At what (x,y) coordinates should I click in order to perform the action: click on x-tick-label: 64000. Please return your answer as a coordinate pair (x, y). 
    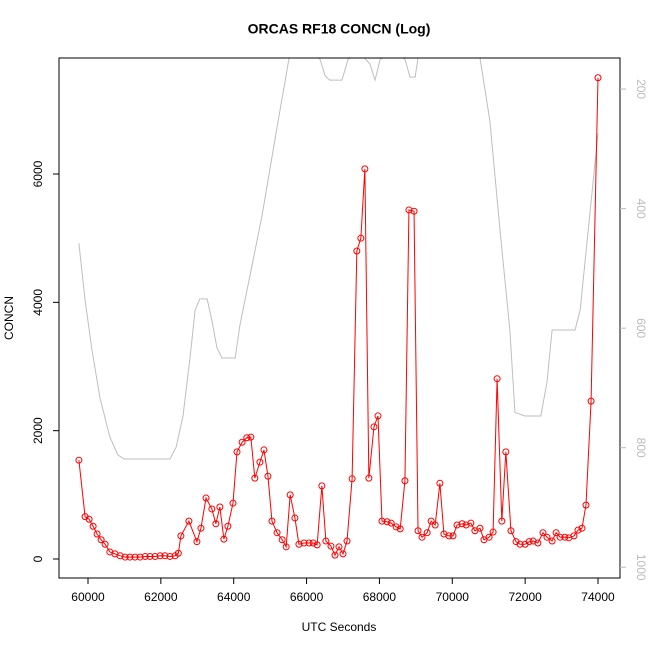
    Looking at the image, I should click on (234, 597).